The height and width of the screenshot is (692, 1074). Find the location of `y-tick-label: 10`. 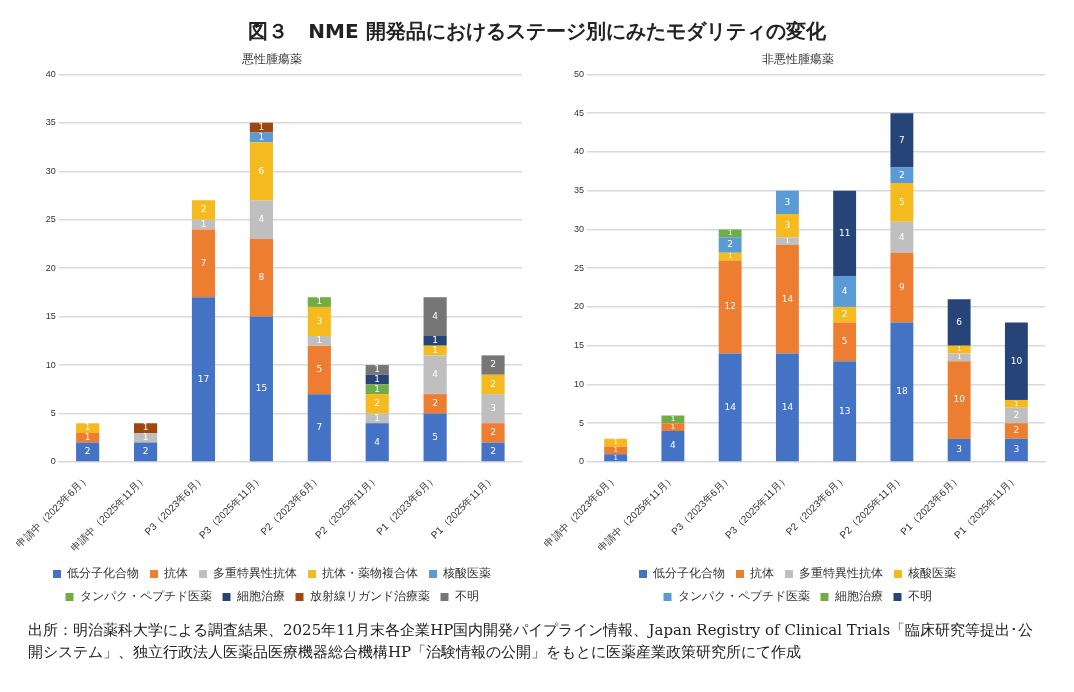

y-tick-label: 10 is located at coordinates (579, 383).